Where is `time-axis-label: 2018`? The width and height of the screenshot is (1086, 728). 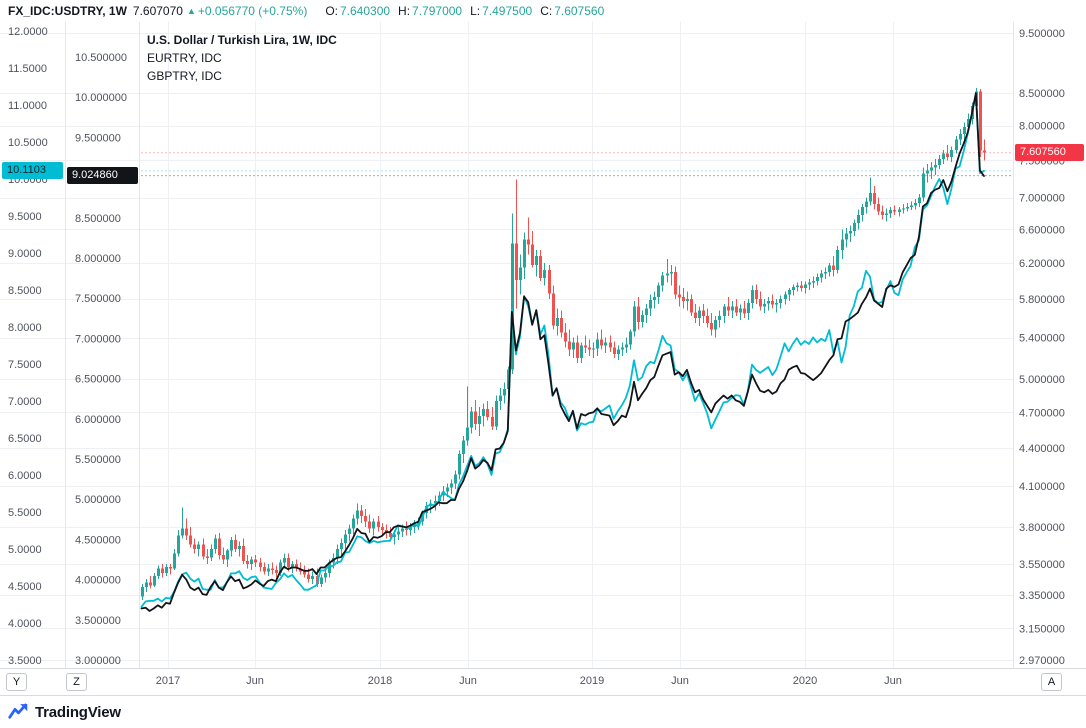 time-axis-label: 2018 is located at coordinates (380, 681).